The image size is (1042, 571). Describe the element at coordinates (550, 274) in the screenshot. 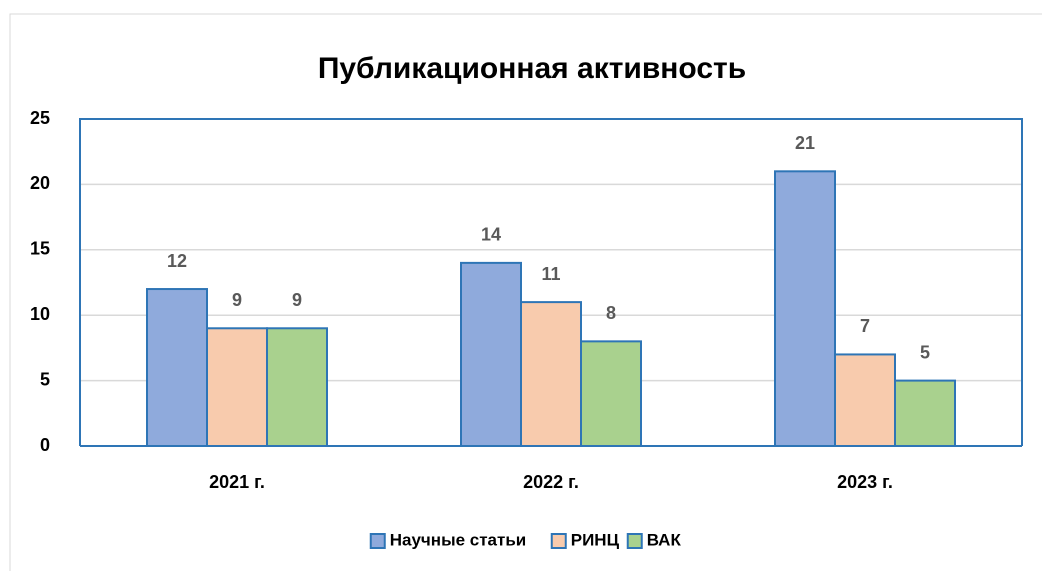

I see `data-label: 11` at that location.